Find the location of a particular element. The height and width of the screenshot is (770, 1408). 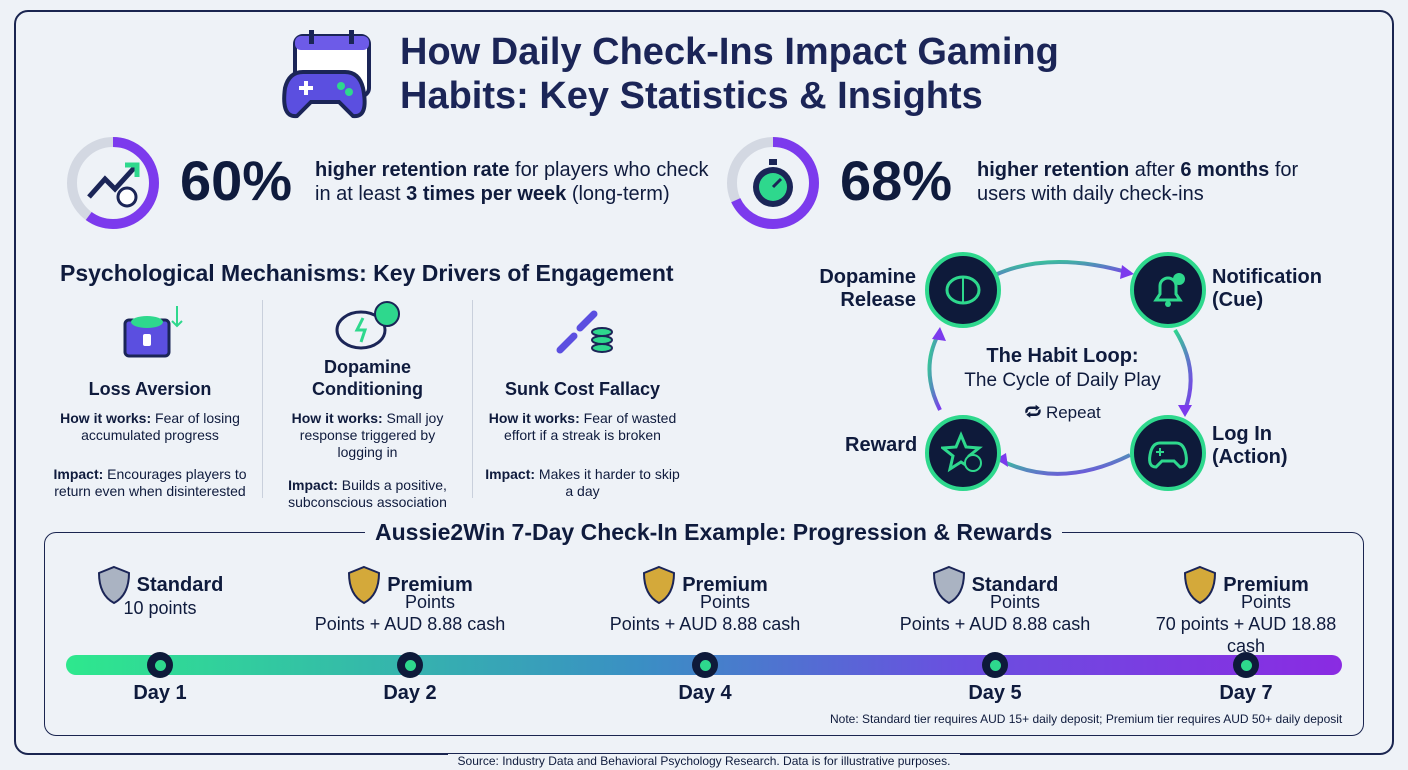

stat-bold: 3 times per week is located at coordinates (486, 194).